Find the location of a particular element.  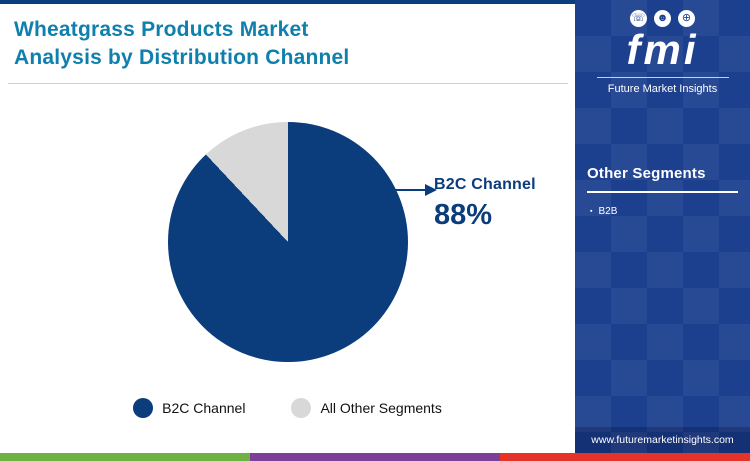

globe-icon: ⊕ is located at coordinates (686, 18).